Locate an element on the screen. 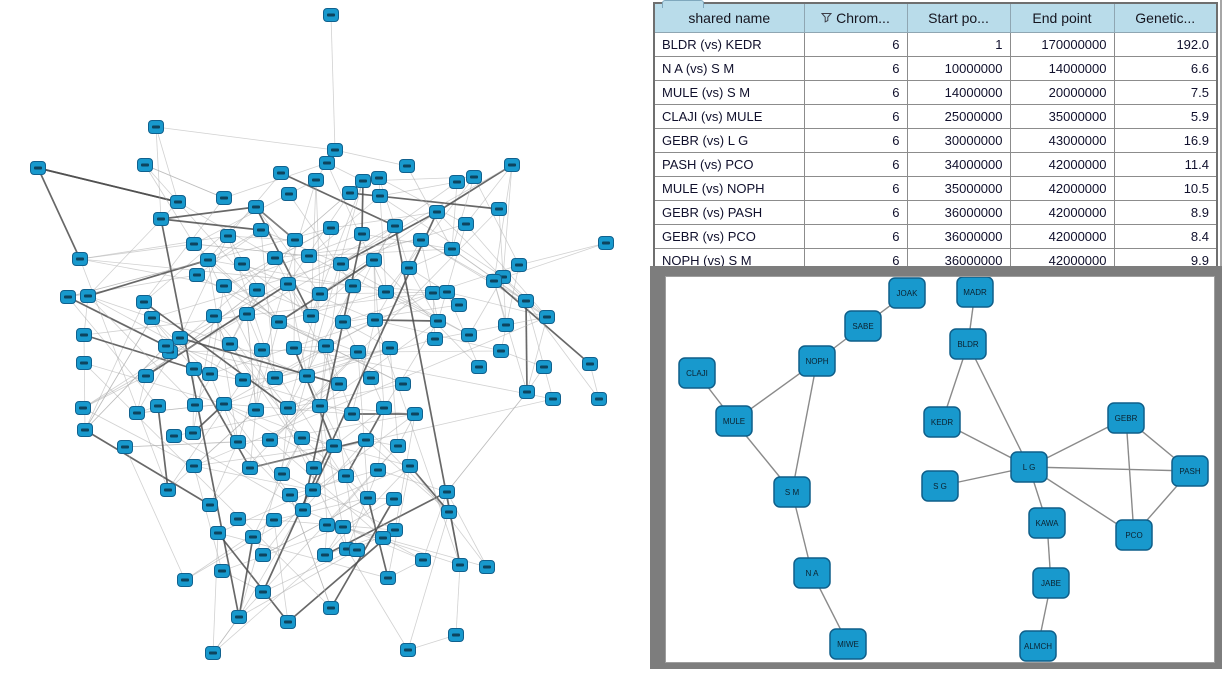 This screenshot has height=674, width=1222. cell-value: 10000000 is located at coordinates (958, 68).